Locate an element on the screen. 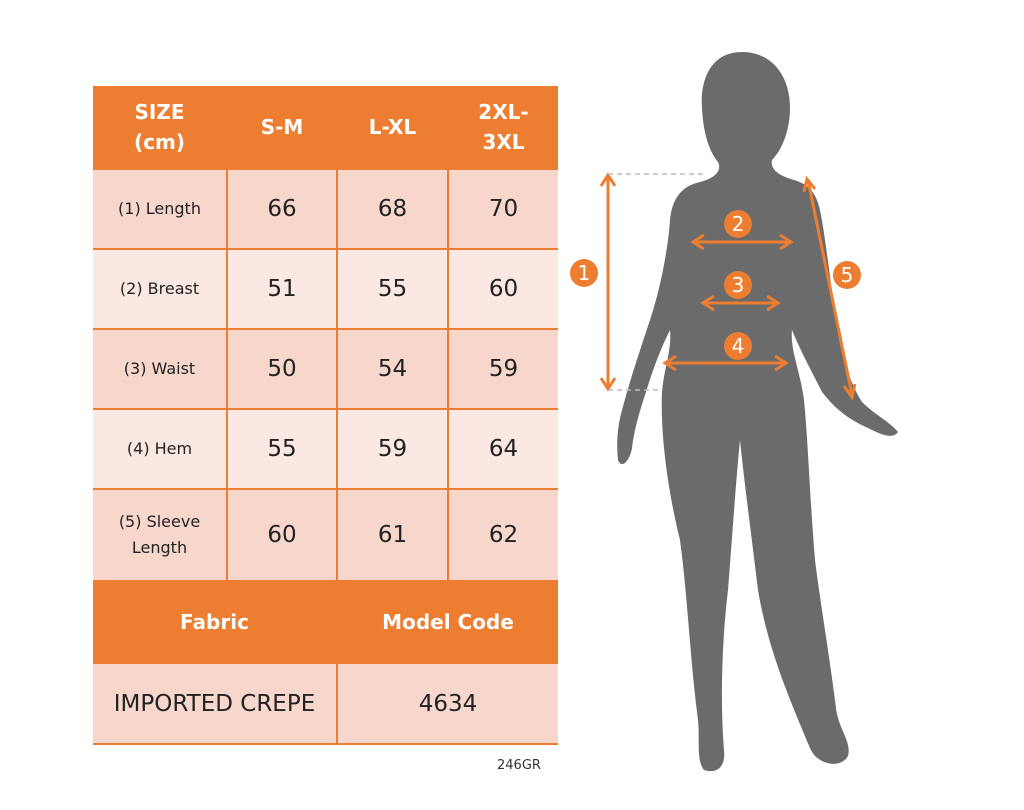  measurement-arrows is located at coordinates (728, 286).